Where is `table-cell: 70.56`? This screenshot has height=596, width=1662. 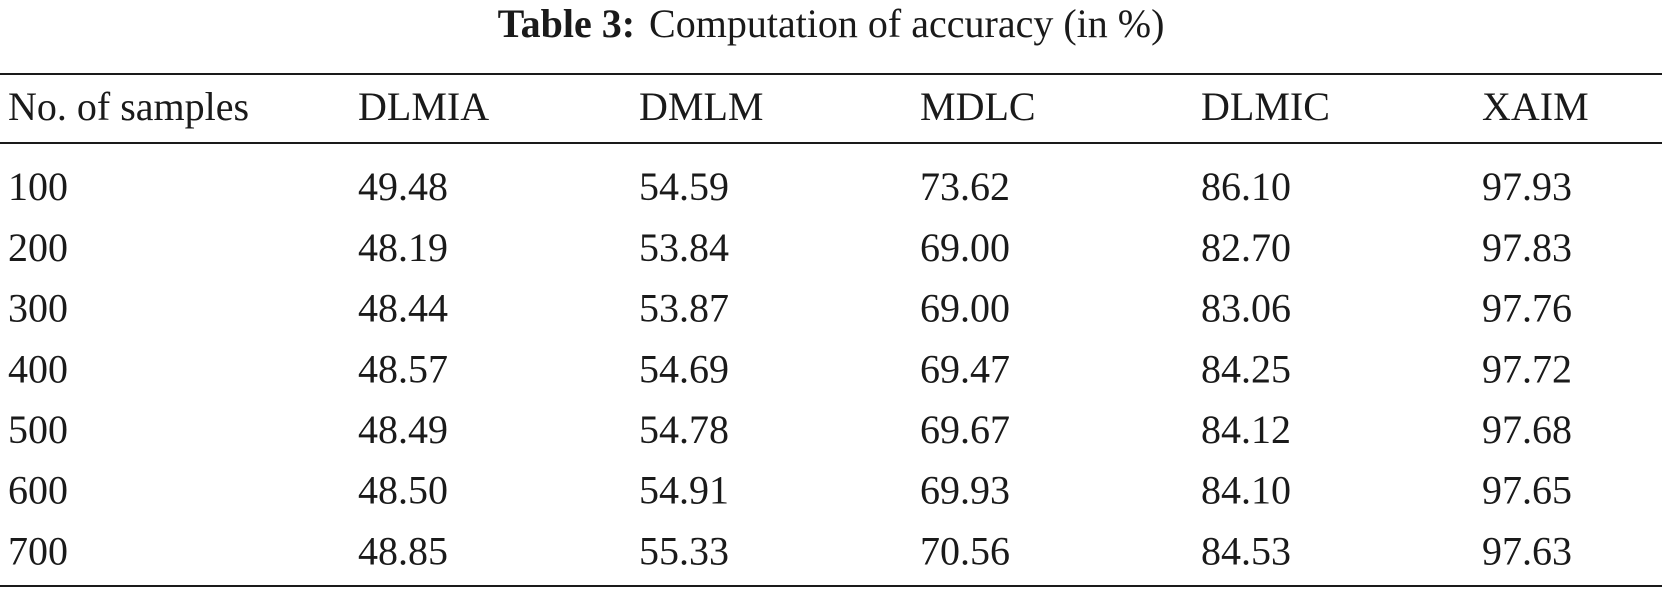 table-cell: 70.56 is located at coordinates (965, 550).